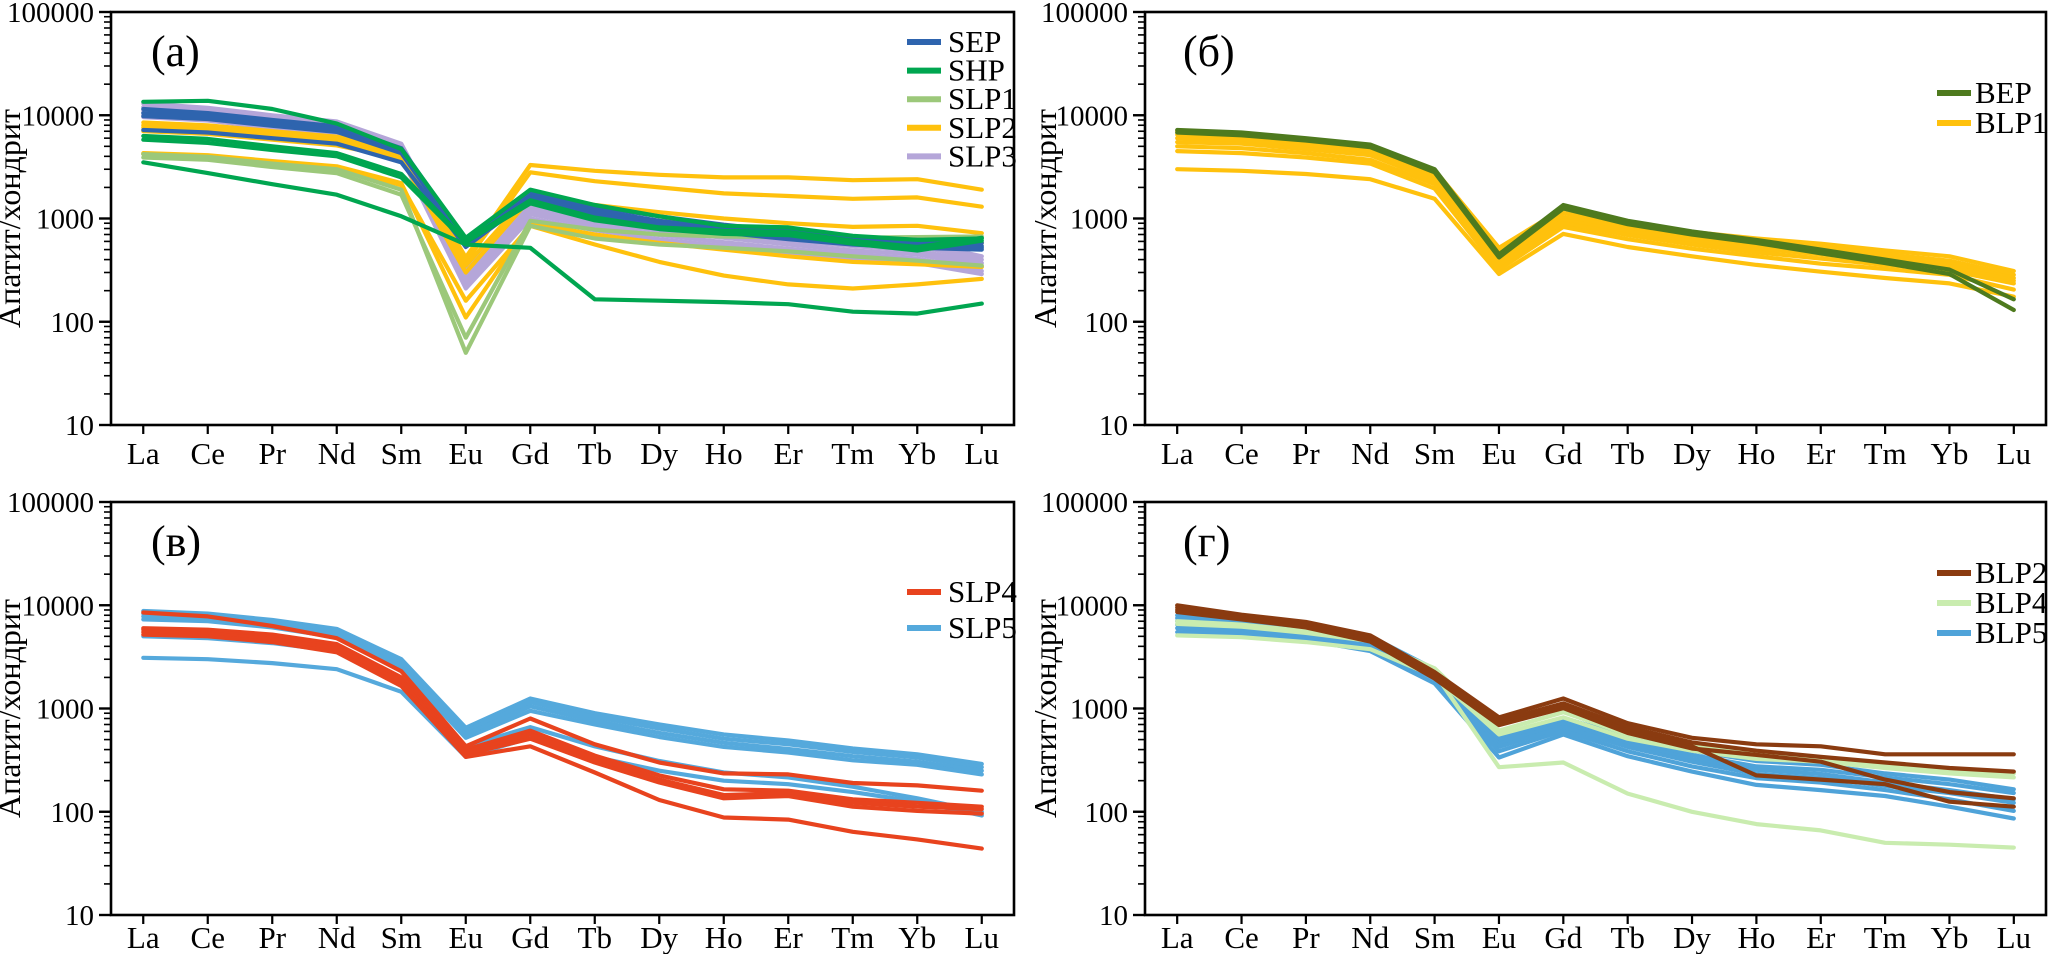 This screenshot has width=2051, height=954. What do you see at coordinates (982, 155) in the screenshot?
I see `legend-label-slp3: SLP3` at bounding box center [982, 155].